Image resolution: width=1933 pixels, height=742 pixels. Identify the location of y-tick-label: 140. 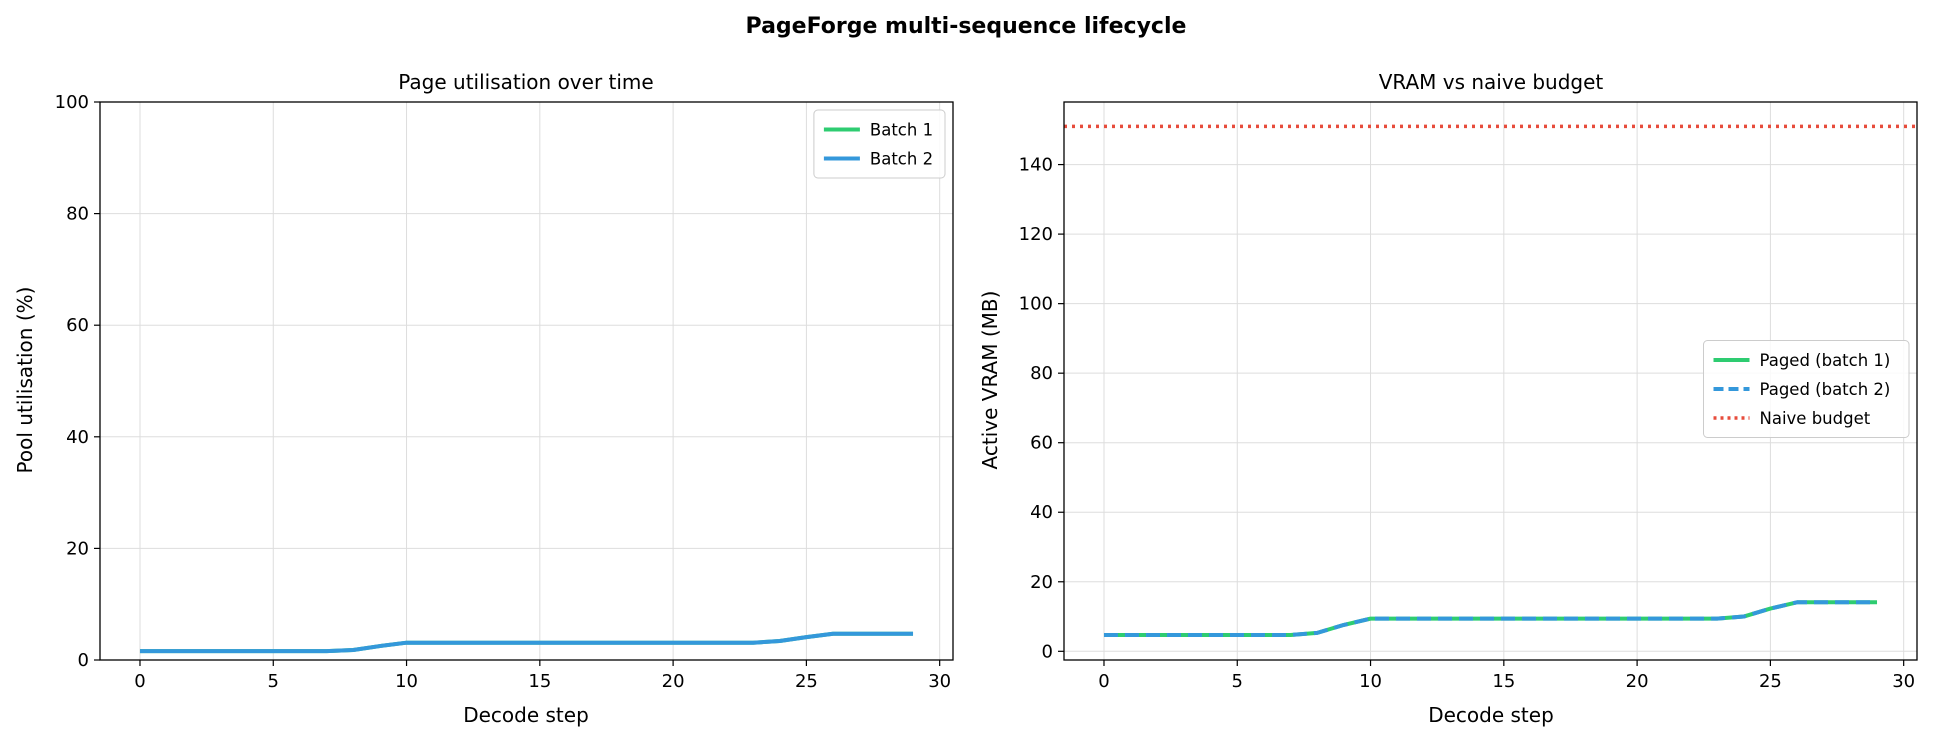
(1036, 165).